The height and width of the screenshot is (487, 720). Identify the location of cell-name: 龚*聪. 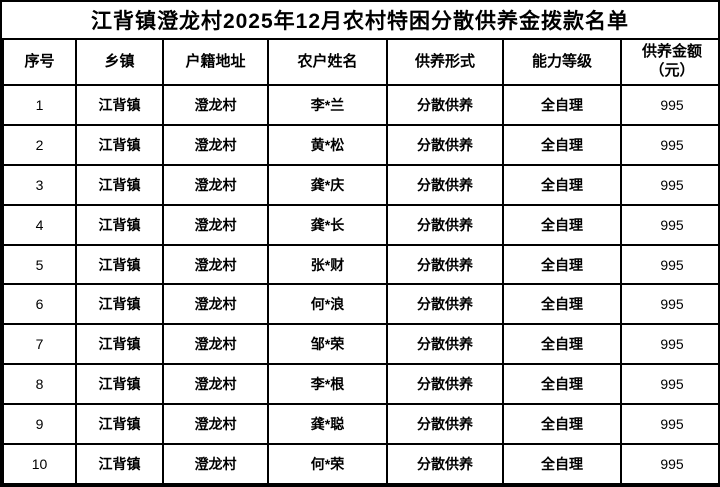
(327, 424).